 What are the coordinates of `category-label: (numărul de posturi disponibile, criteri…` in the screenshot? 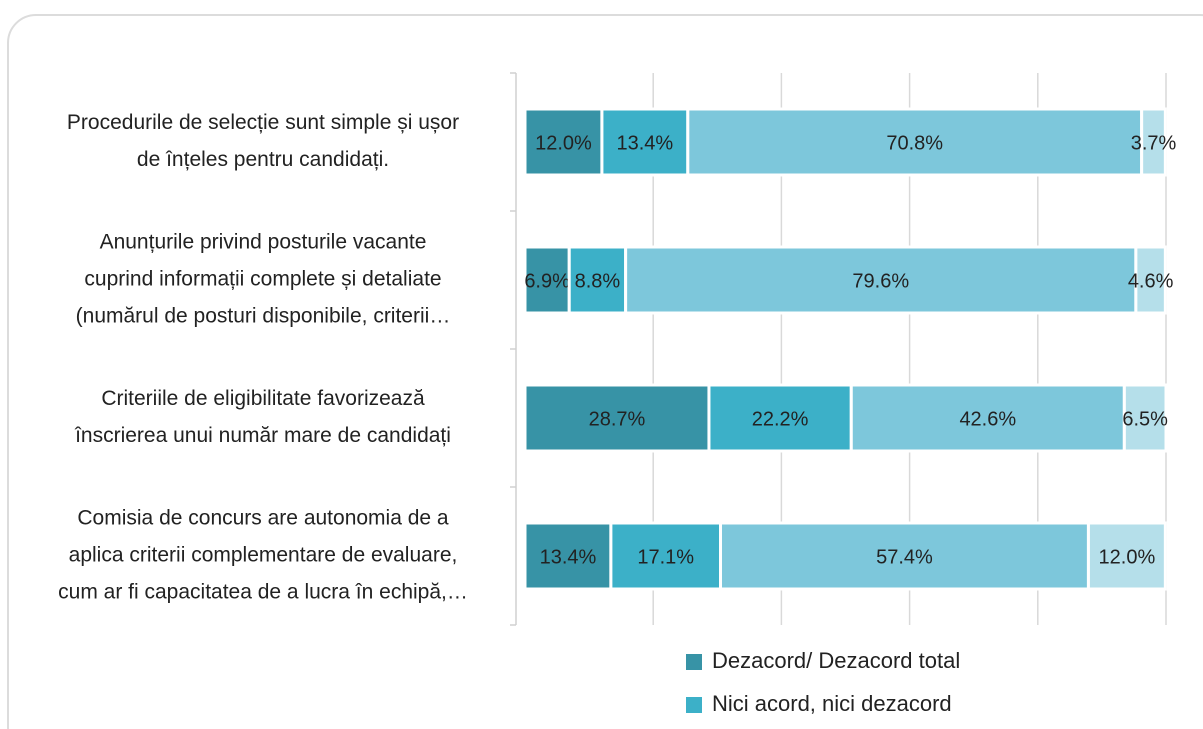 It's located at (263, 316).